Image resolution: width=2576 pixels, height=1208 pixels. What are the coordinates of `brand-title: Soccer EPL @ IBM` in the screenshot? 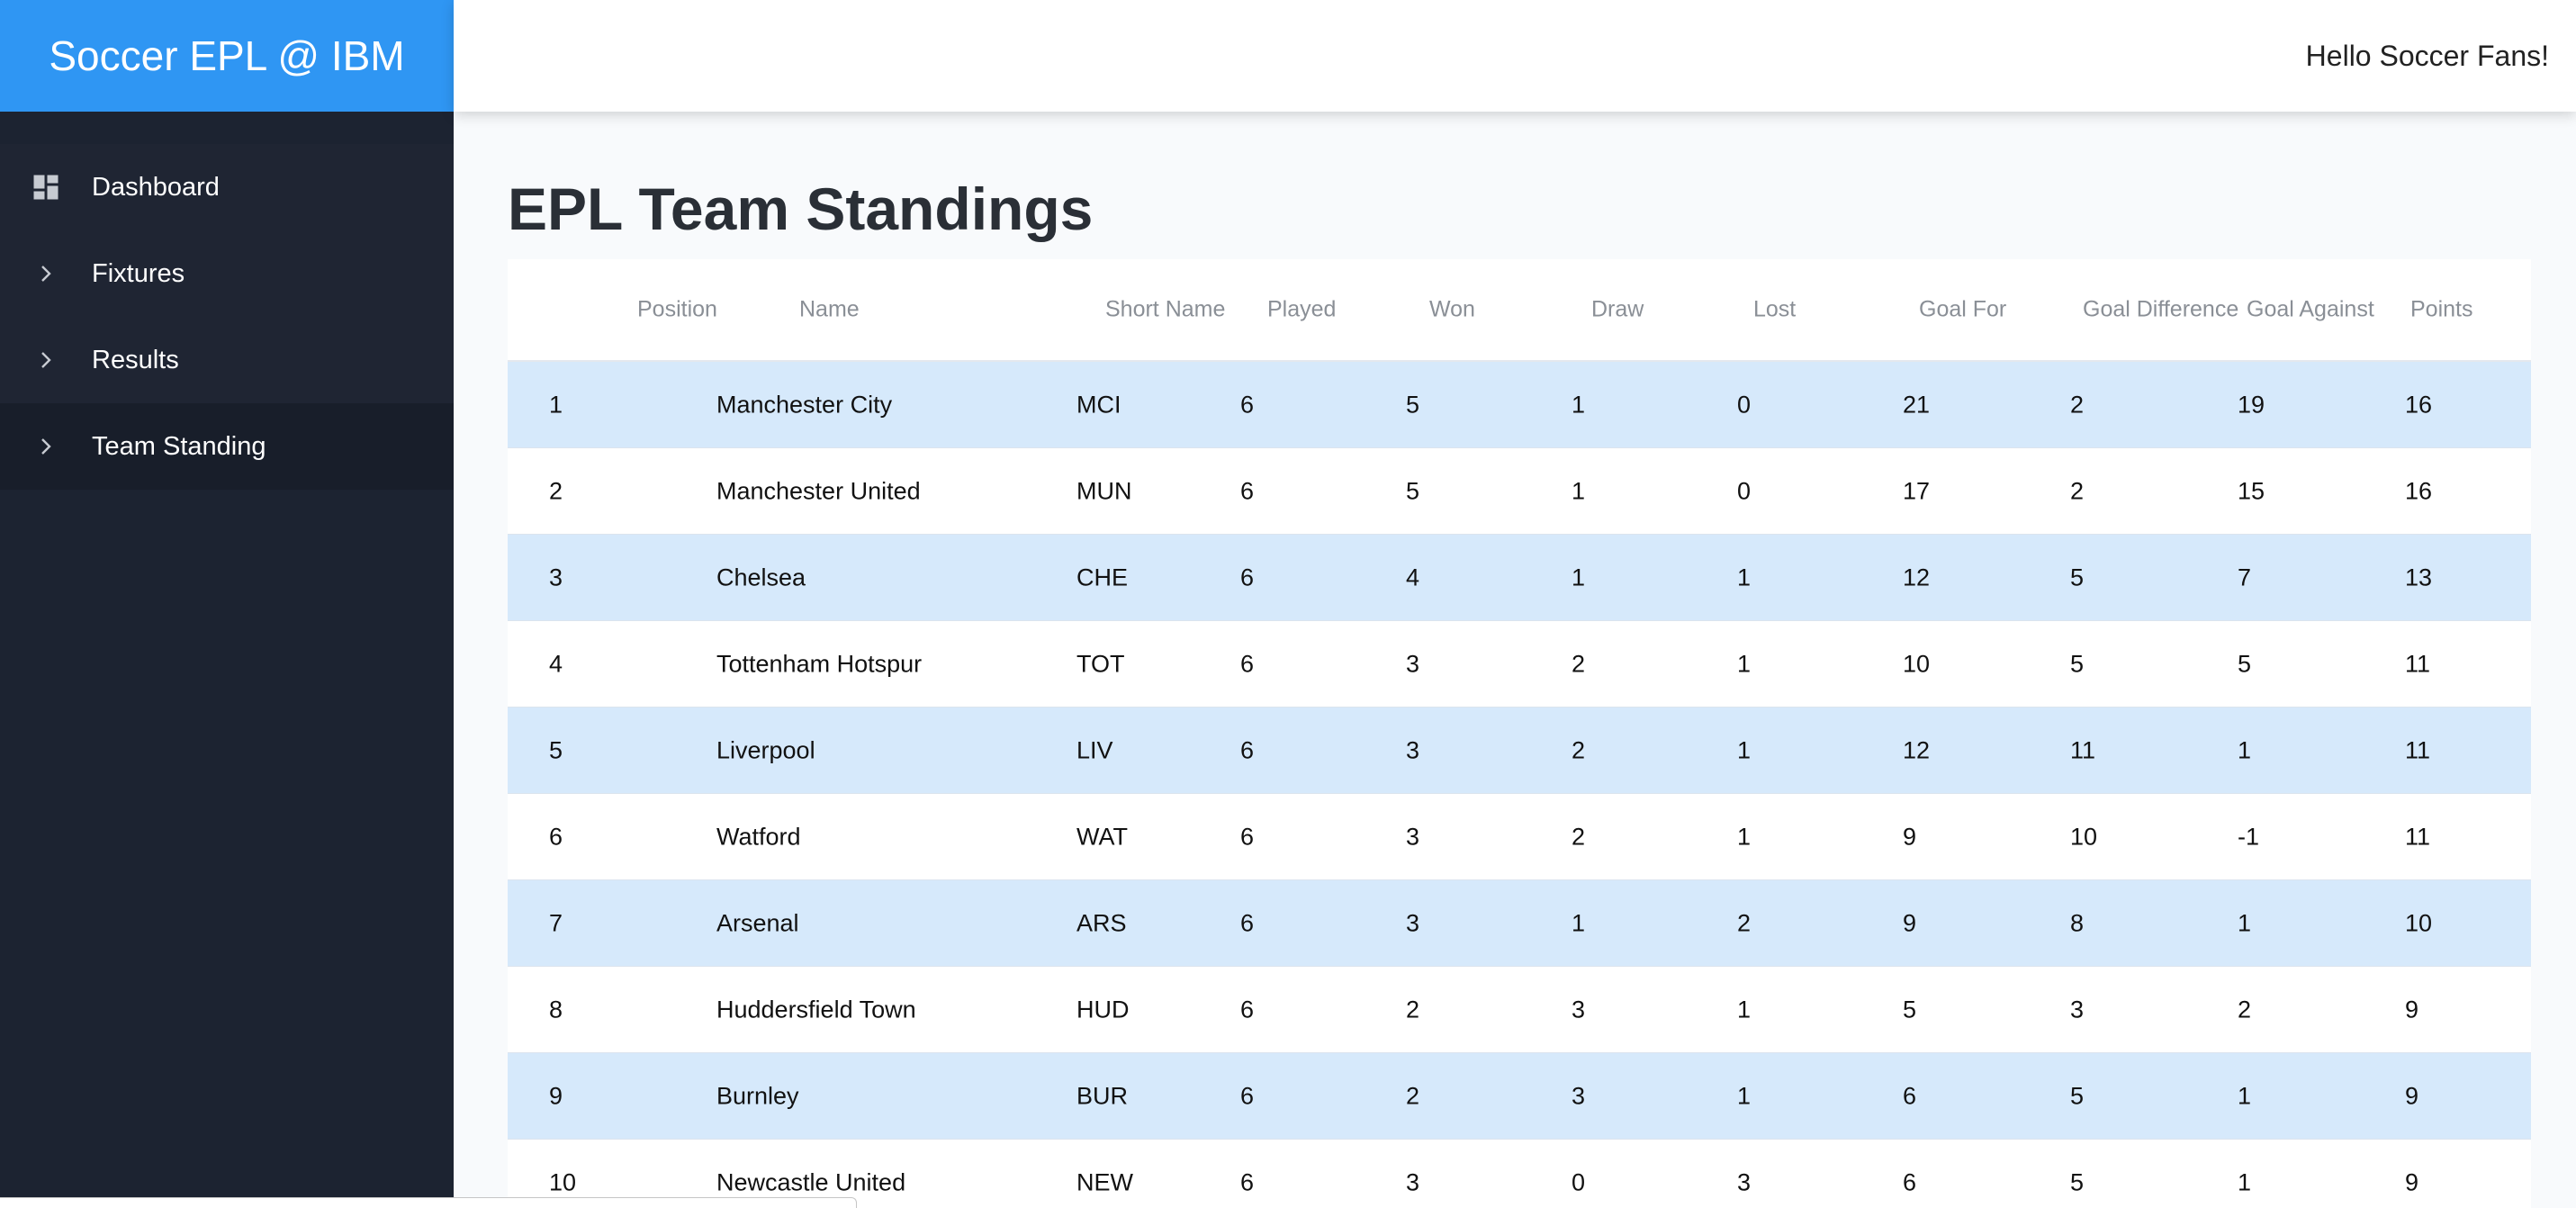 It's located at (227, 56).